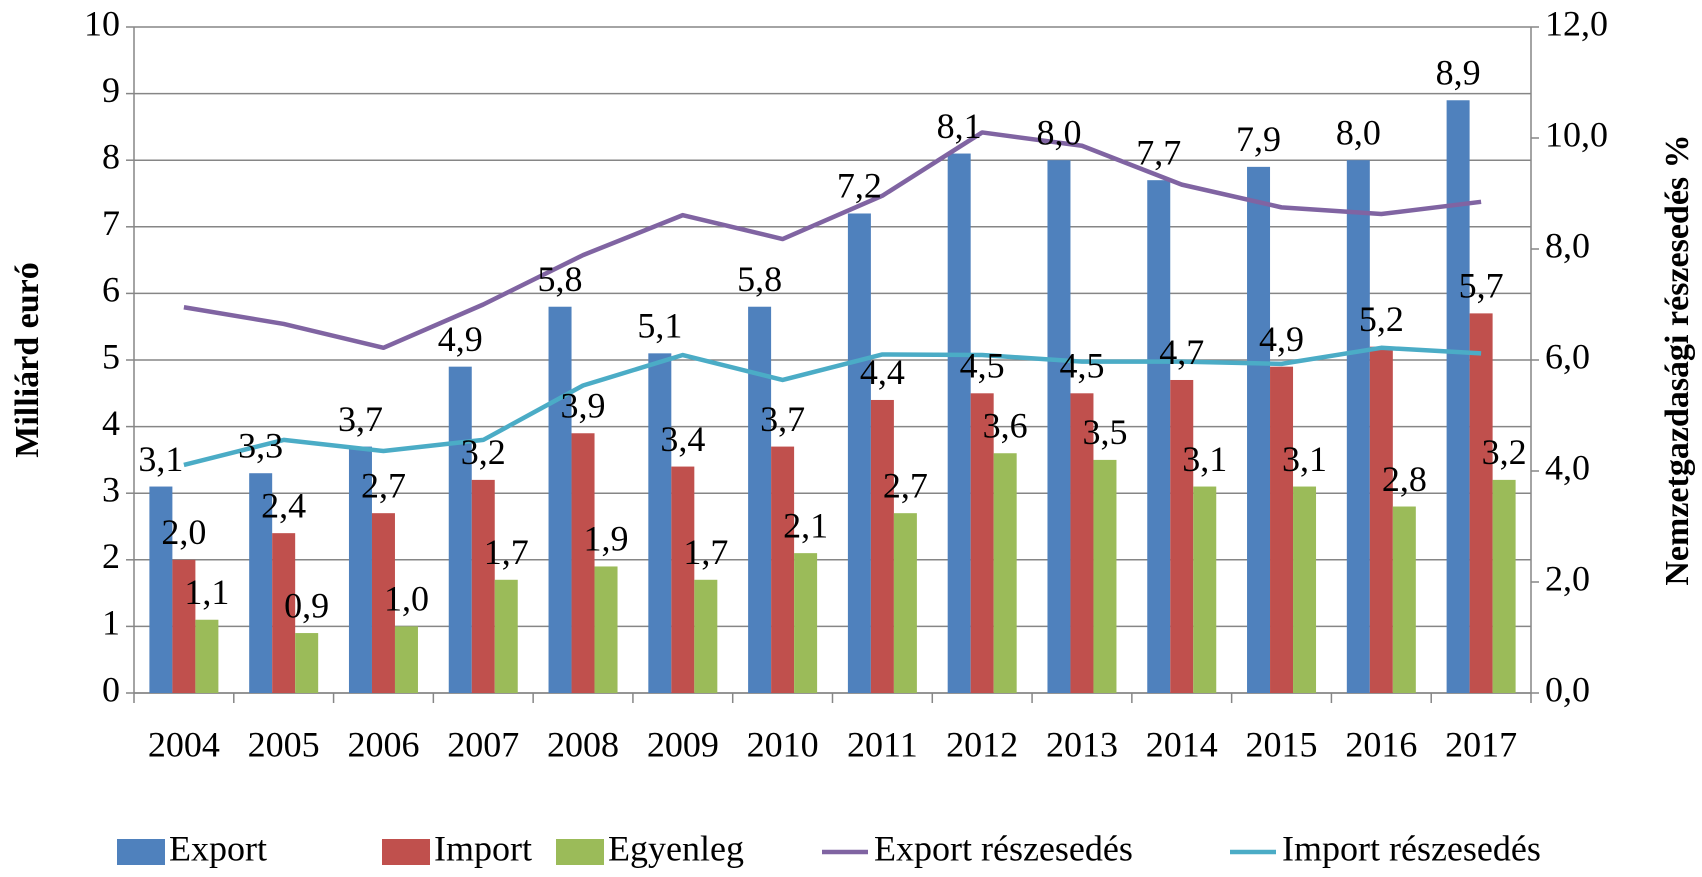  What do you see at coordinates (206, 592) in the screenshot?
I see `data-label: 1,1` at bounding box center [206, 592].